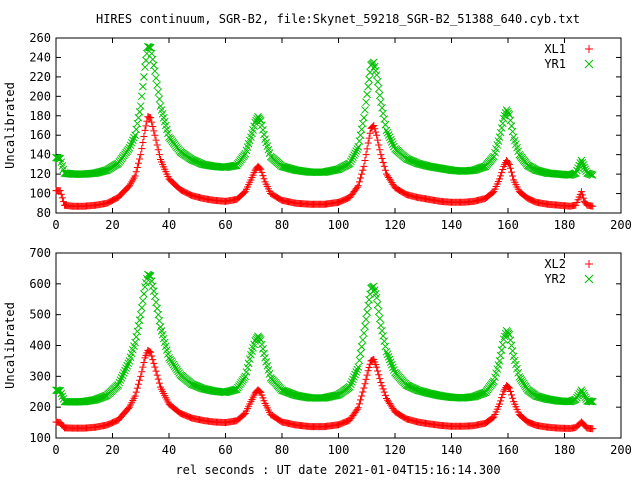  I want to click on y-tick-label: 600, so click(40, 284).